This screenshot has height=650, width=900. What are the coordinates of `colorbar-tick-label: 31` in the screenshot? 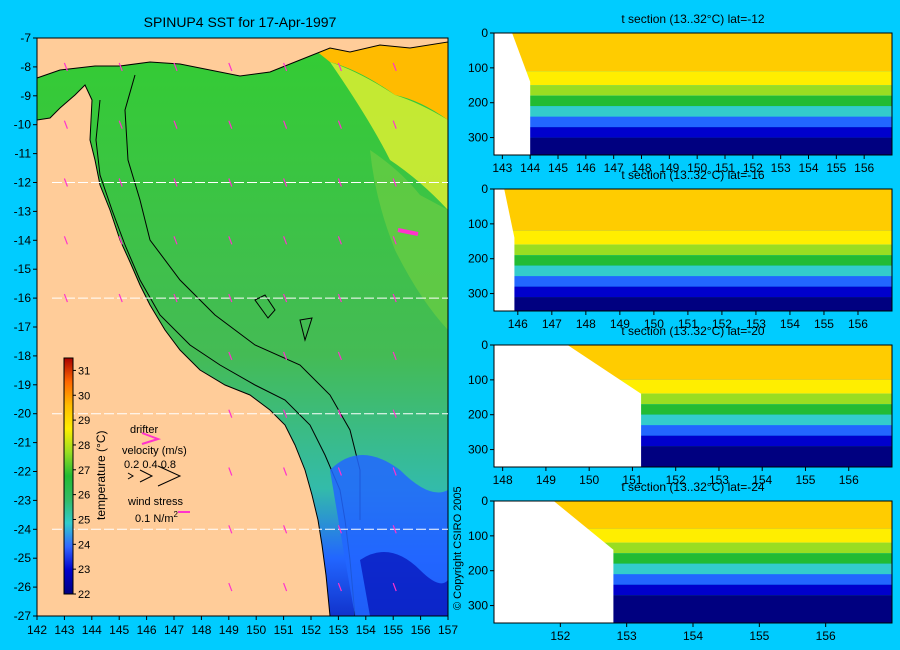 It's located at (84, 371).